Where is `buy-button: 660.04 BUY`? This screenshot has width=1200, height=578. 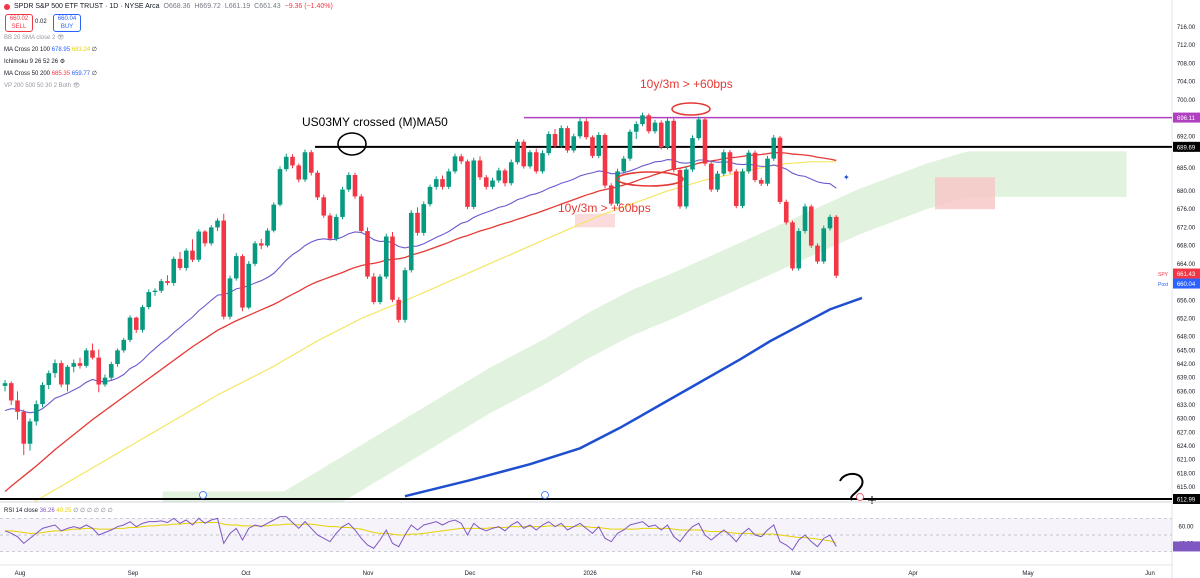
buy-button: 660.04 BUY is located at coordinates (67, 23).